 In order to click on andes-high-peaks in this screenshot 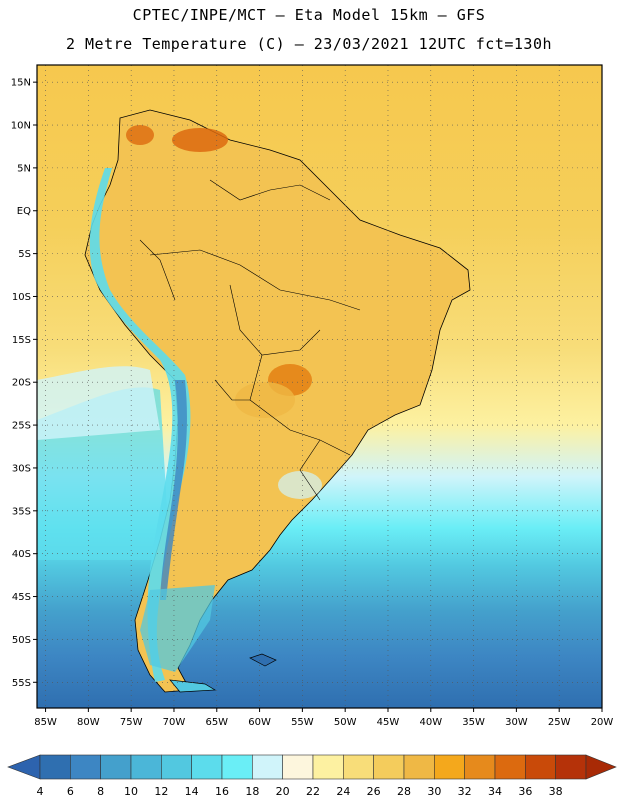, I will do `click(173, 490)`.